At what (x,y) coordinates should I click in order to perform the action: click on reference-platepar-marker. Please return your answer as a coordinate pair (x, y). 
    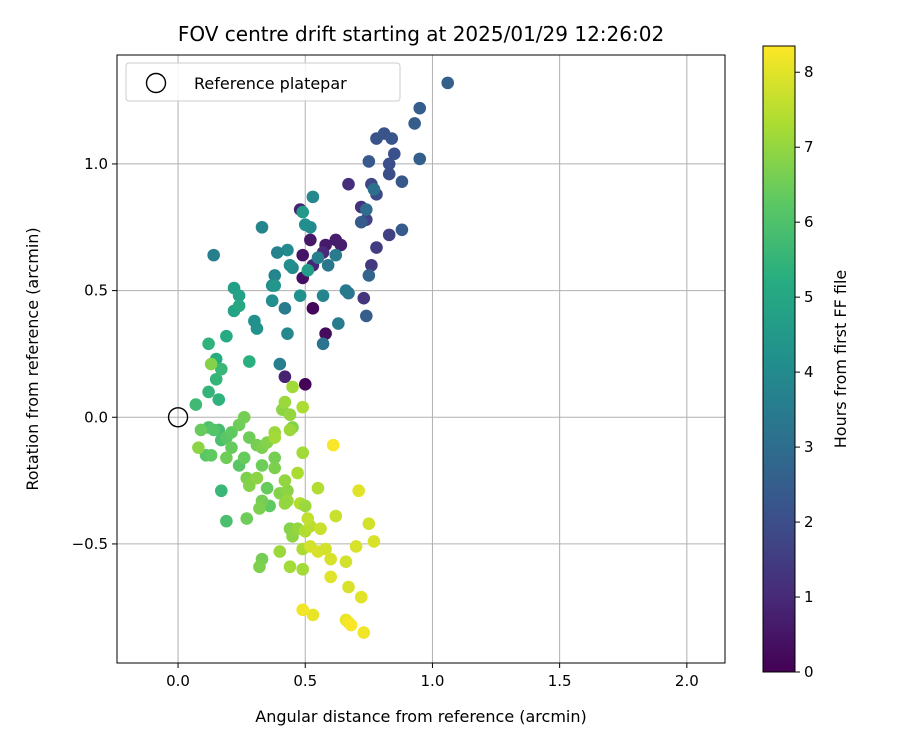
    Looking at the image, I should click on (178, 417).